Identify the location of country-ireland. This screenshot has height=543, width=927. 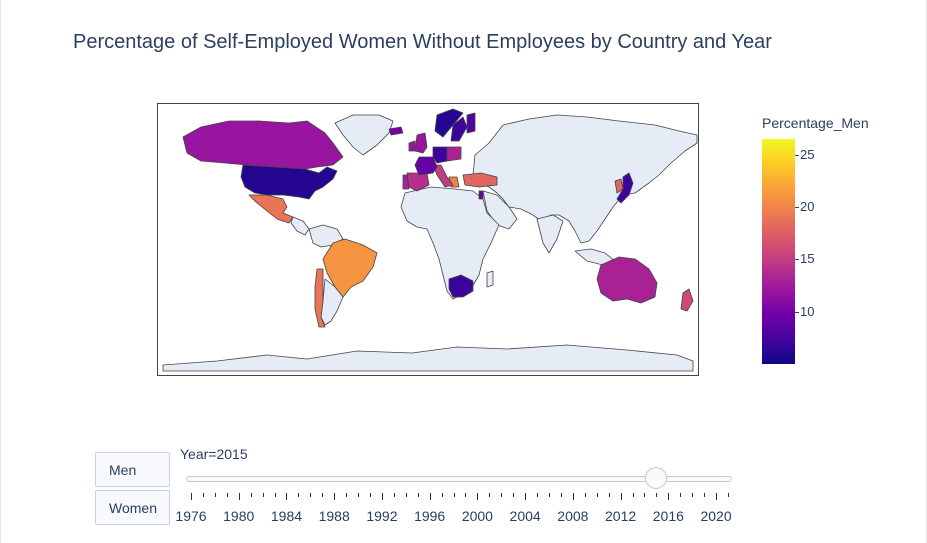
(412, 146).